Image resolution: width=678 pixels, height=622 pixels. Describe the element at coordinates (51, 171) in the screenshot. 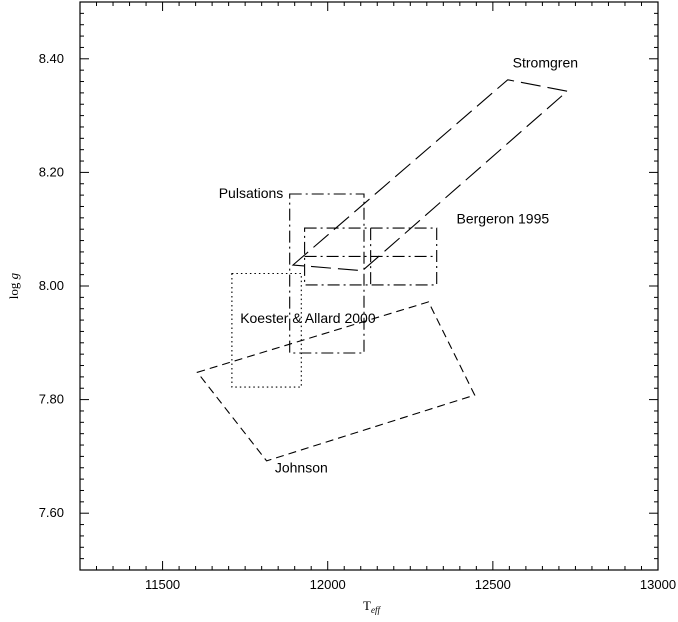

I see `y-tick-label: 8.20` at that location.